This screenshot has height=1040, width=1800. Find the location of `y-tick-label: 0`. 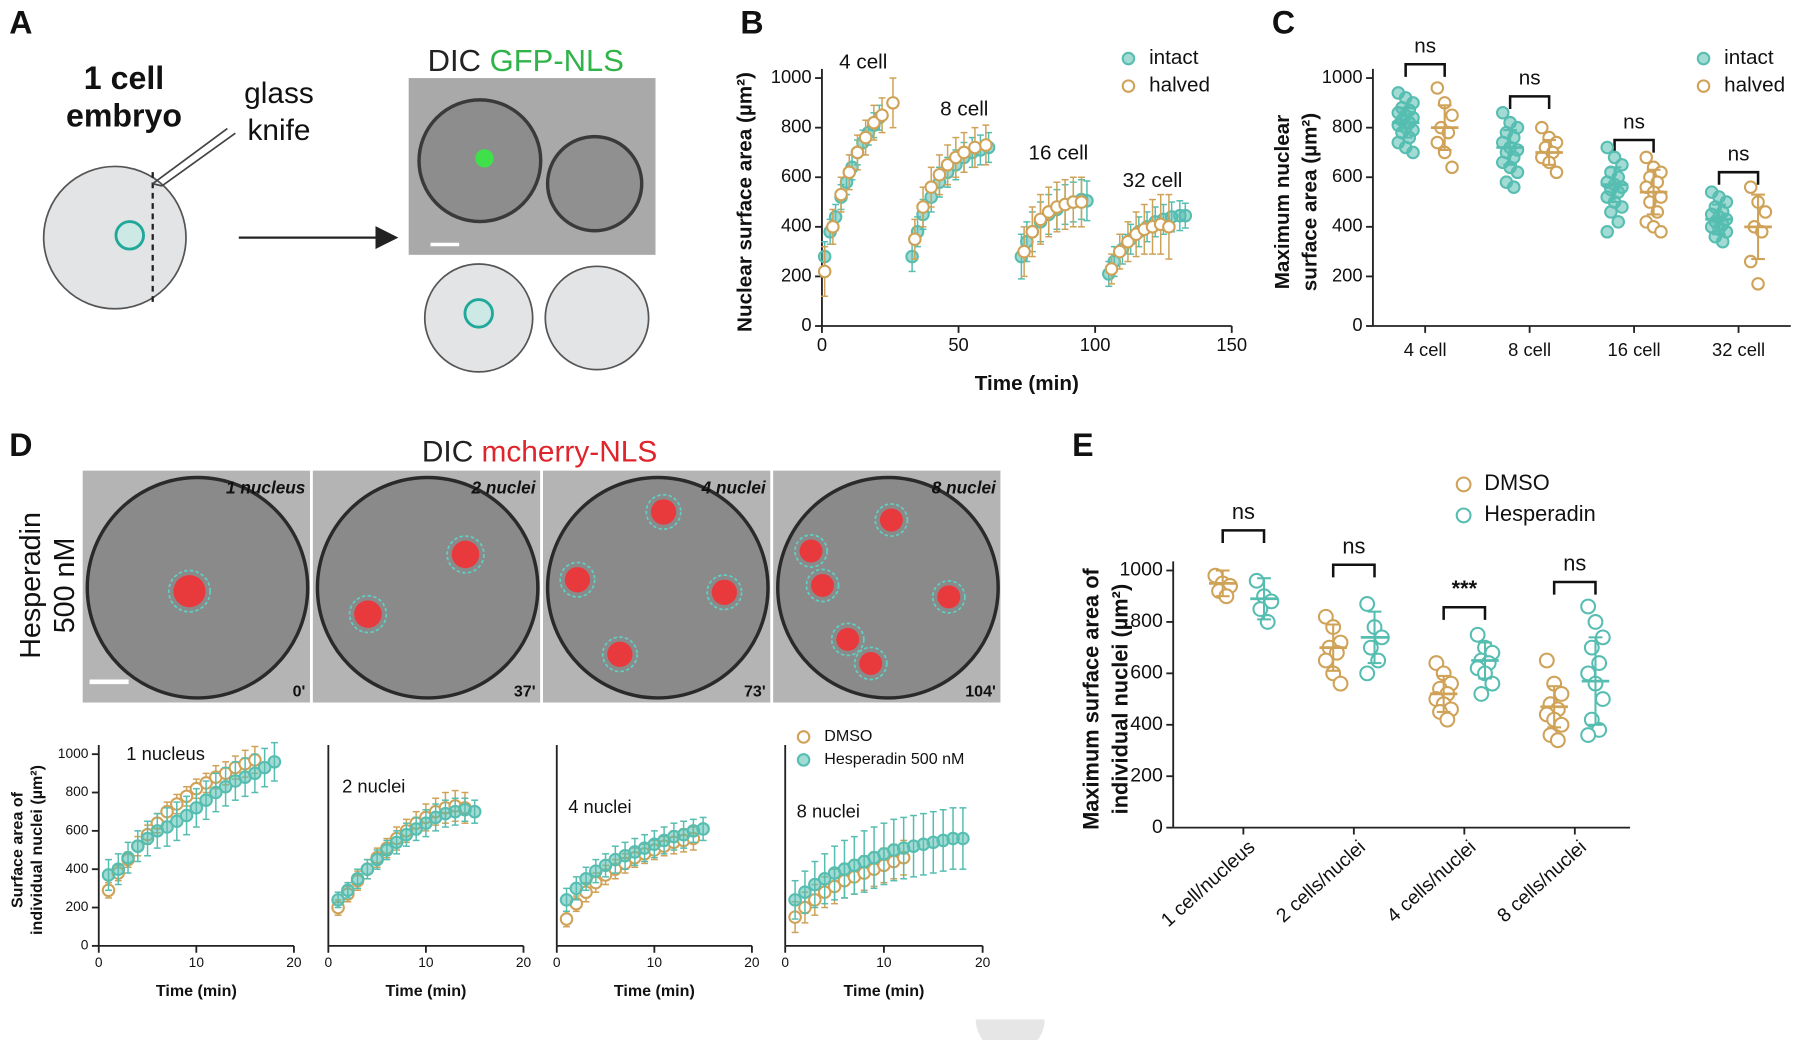

y-tick-label: 0 is located at coordinates (1157, 827).